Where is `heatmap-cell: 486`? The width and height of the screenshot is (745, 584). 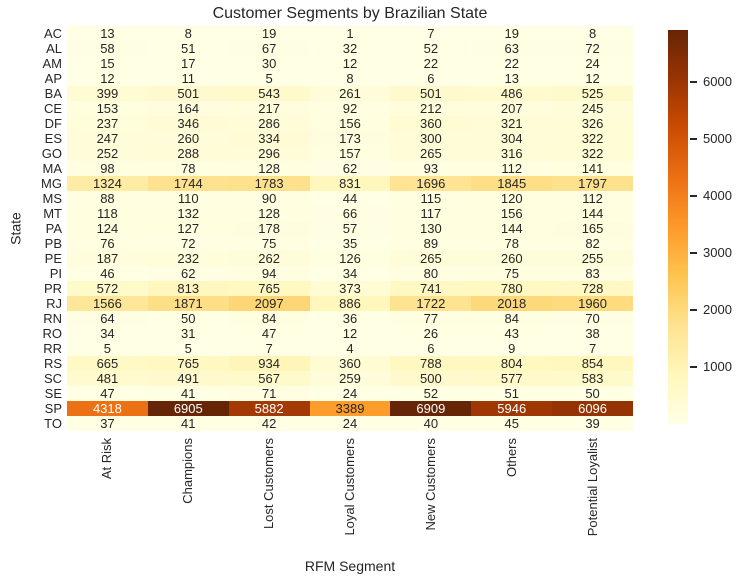 heatmap-cell: 486 is located at coordinates (512, 93).